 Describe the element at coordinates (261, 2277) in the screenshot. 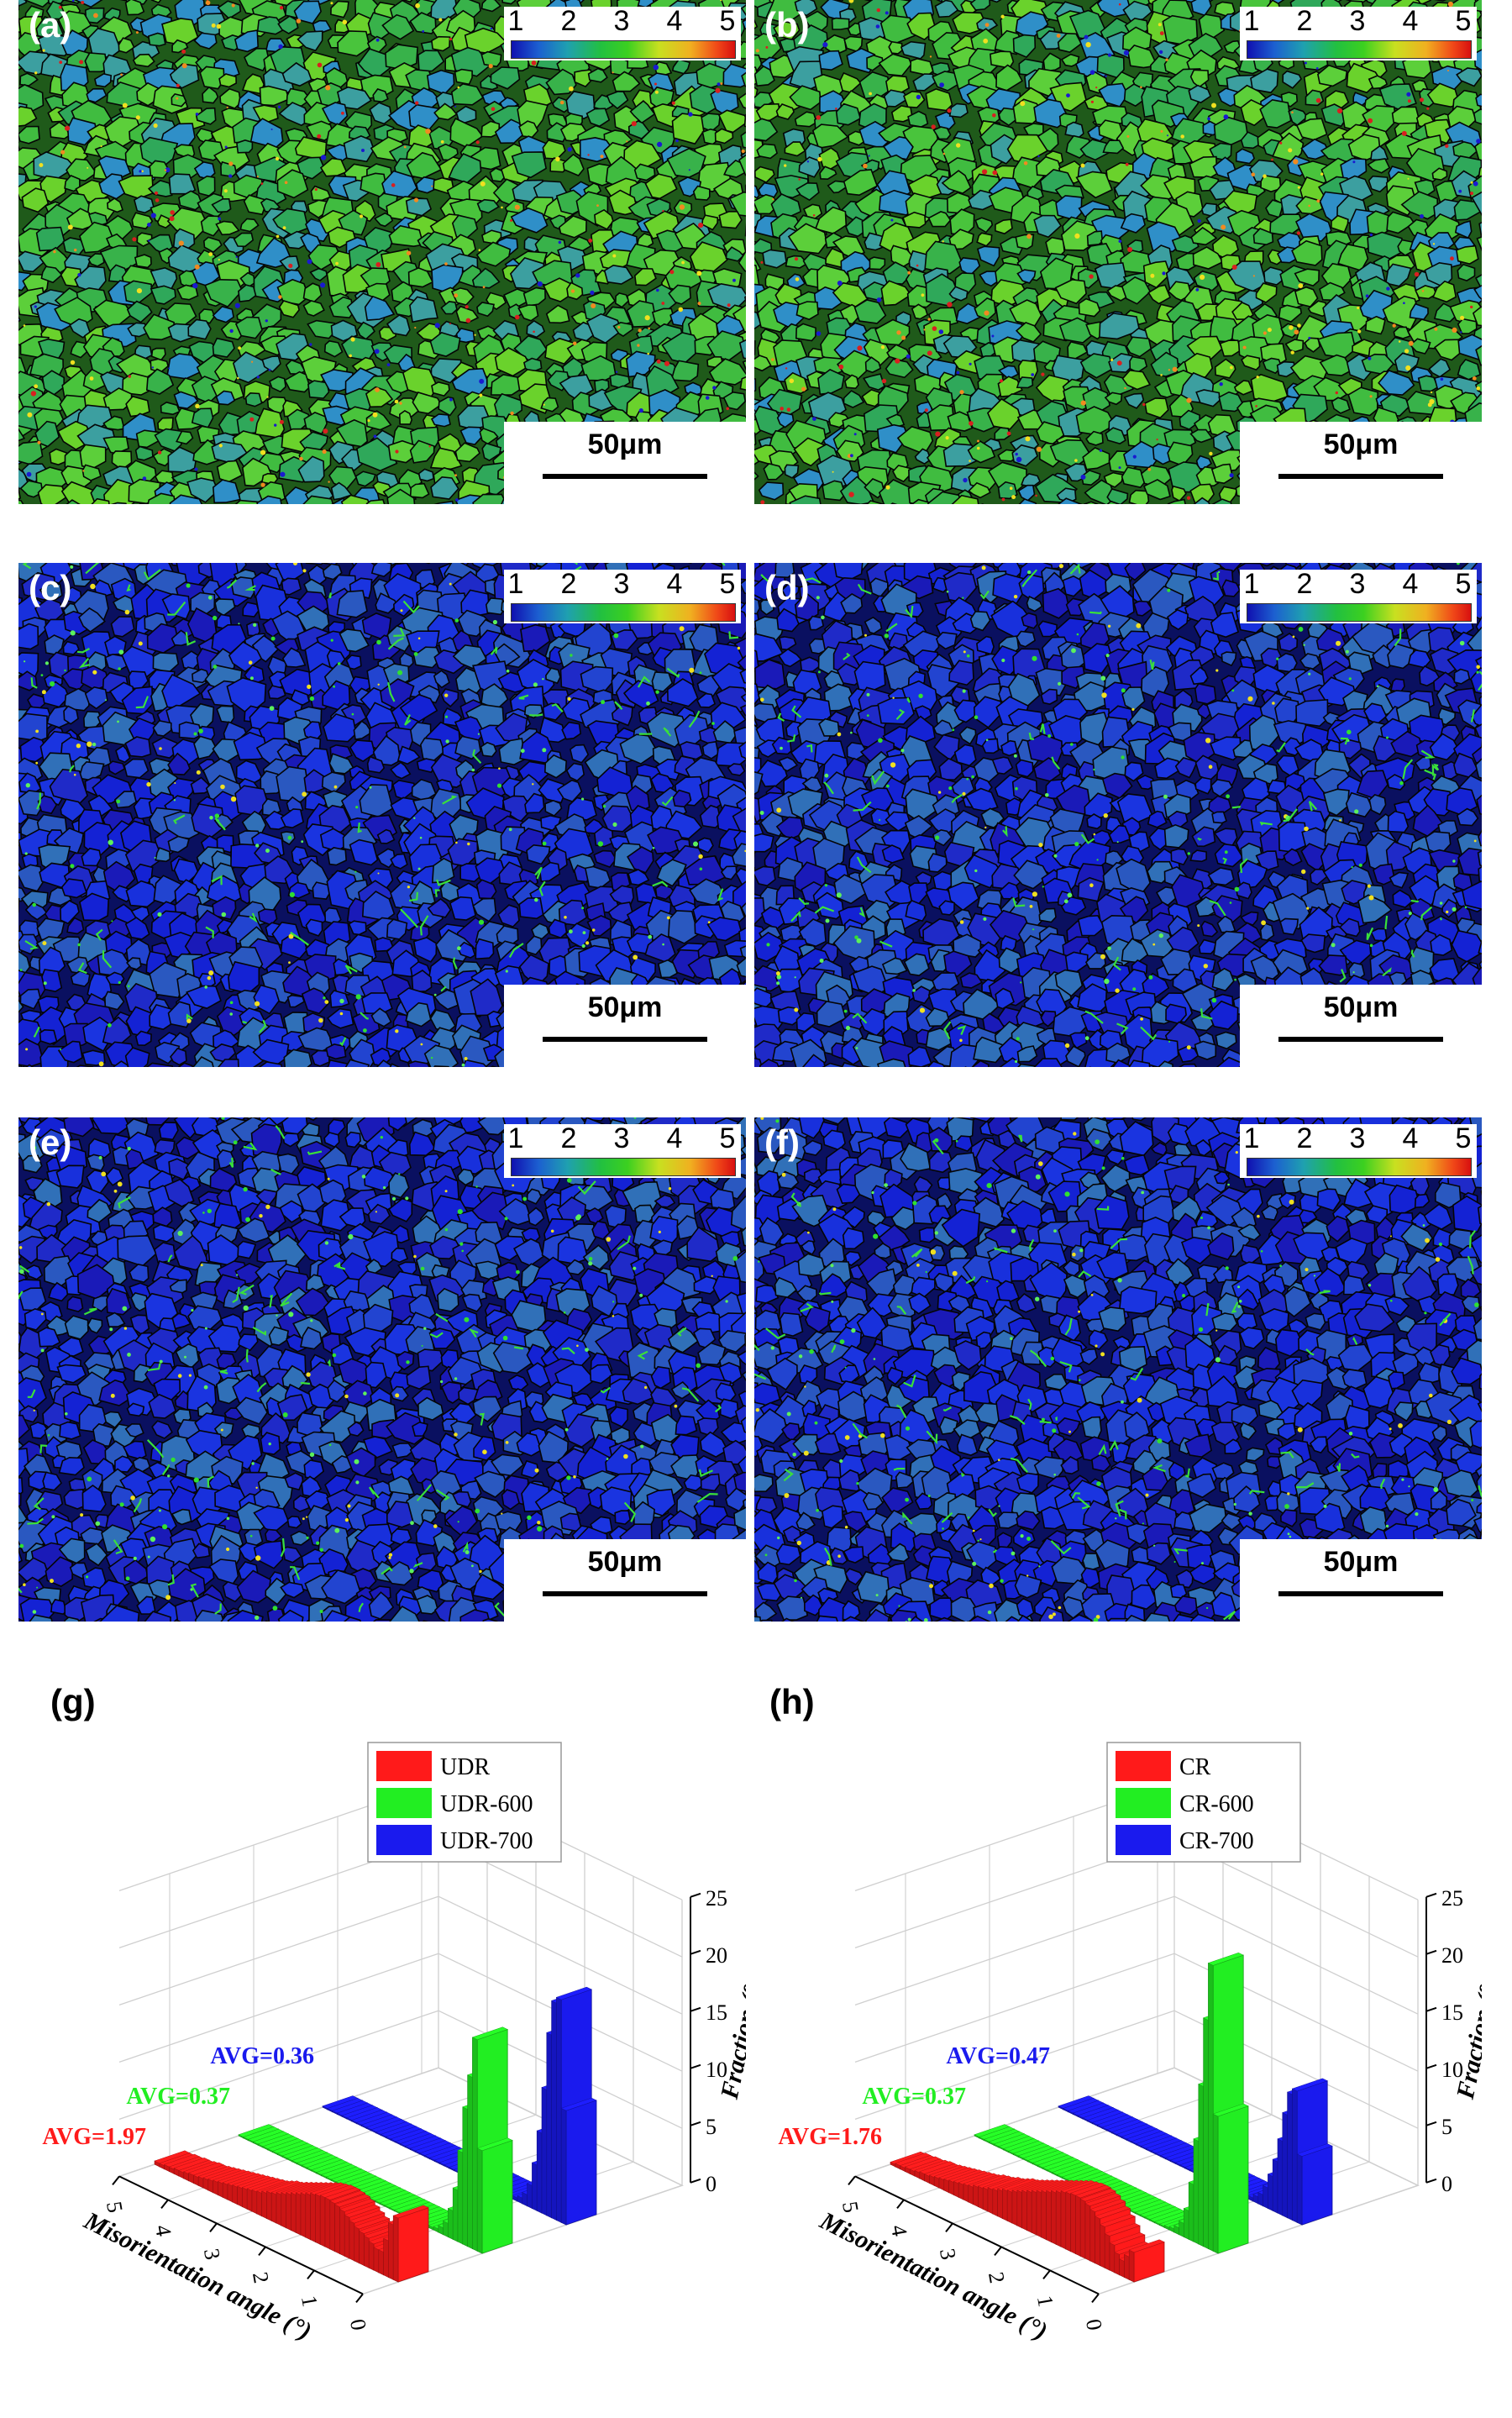

I see `x-tick-label: 2` at that location.